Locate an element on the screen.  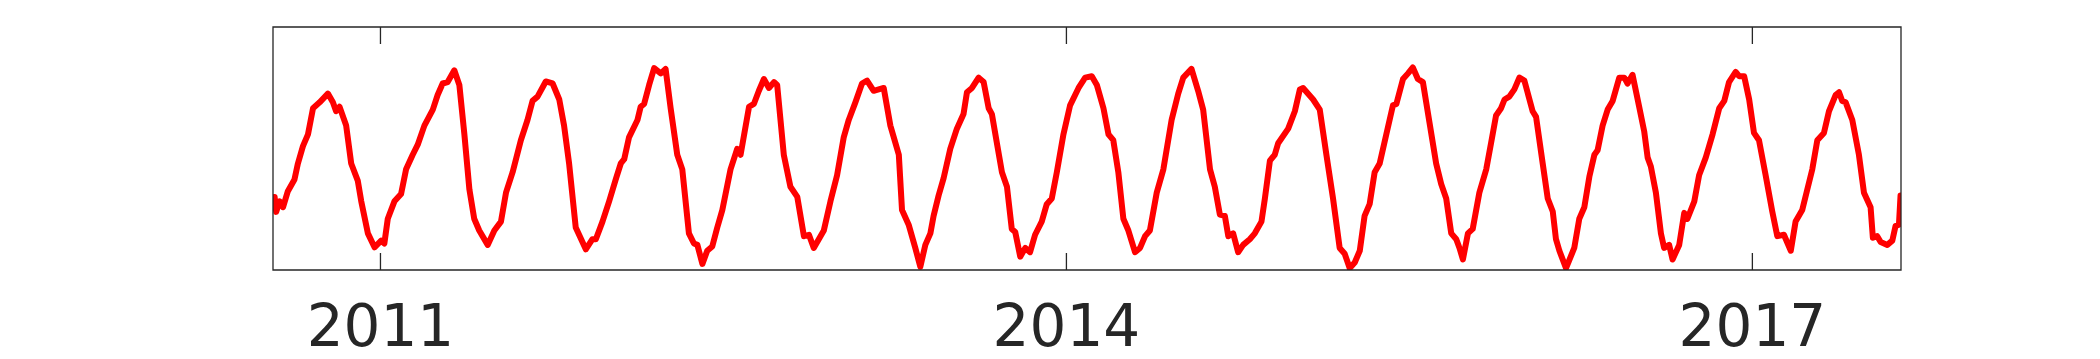
x-tick-label: 2011 is located at coordinates (380, 325).